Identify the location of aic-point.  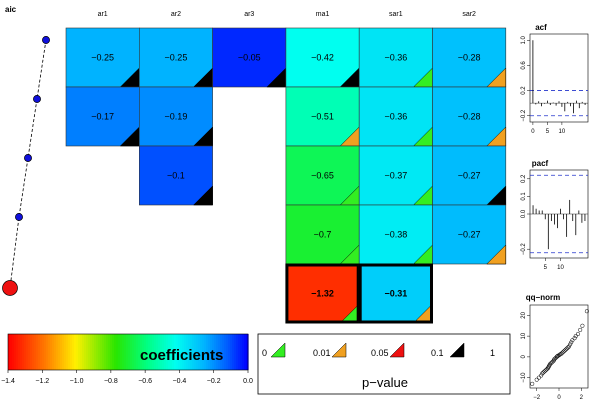
(28, 158).